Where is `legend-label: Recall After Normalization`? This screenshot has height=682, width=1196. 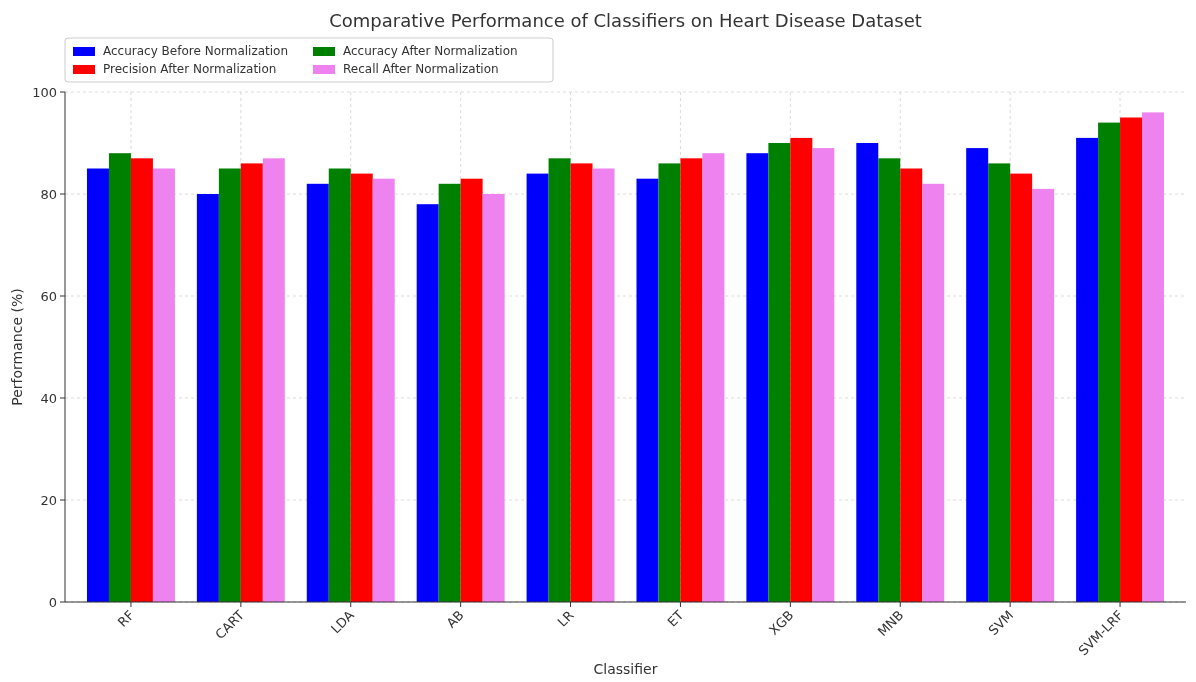 legend-label: Recall After Normalization is located at coordinates (421, 69).